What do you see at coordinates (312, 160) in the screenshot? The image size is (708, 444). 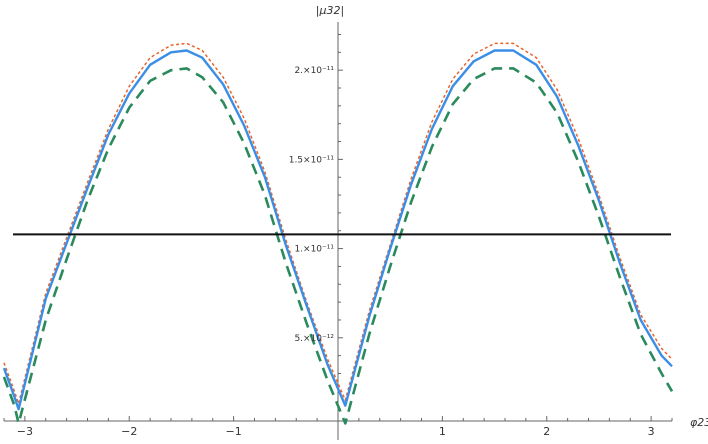 I see `y-tick-label: 1.5×10⁻¹¹` at bounding box center [312, 160].